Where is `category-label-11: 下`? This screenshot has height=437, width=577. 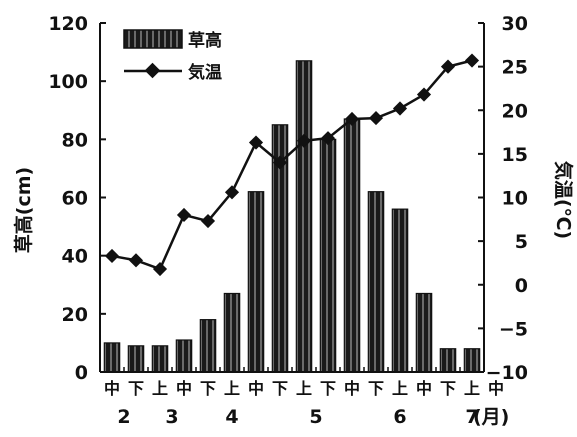
category-label-11: 下 is located at coordinates (376, 388).